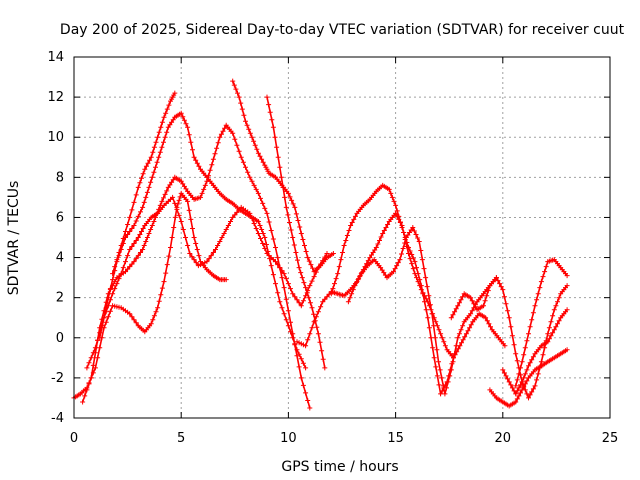 The width and height of the screenshot is (640, 480). I want to click on y-tick-label: 12, so click(55, 97).